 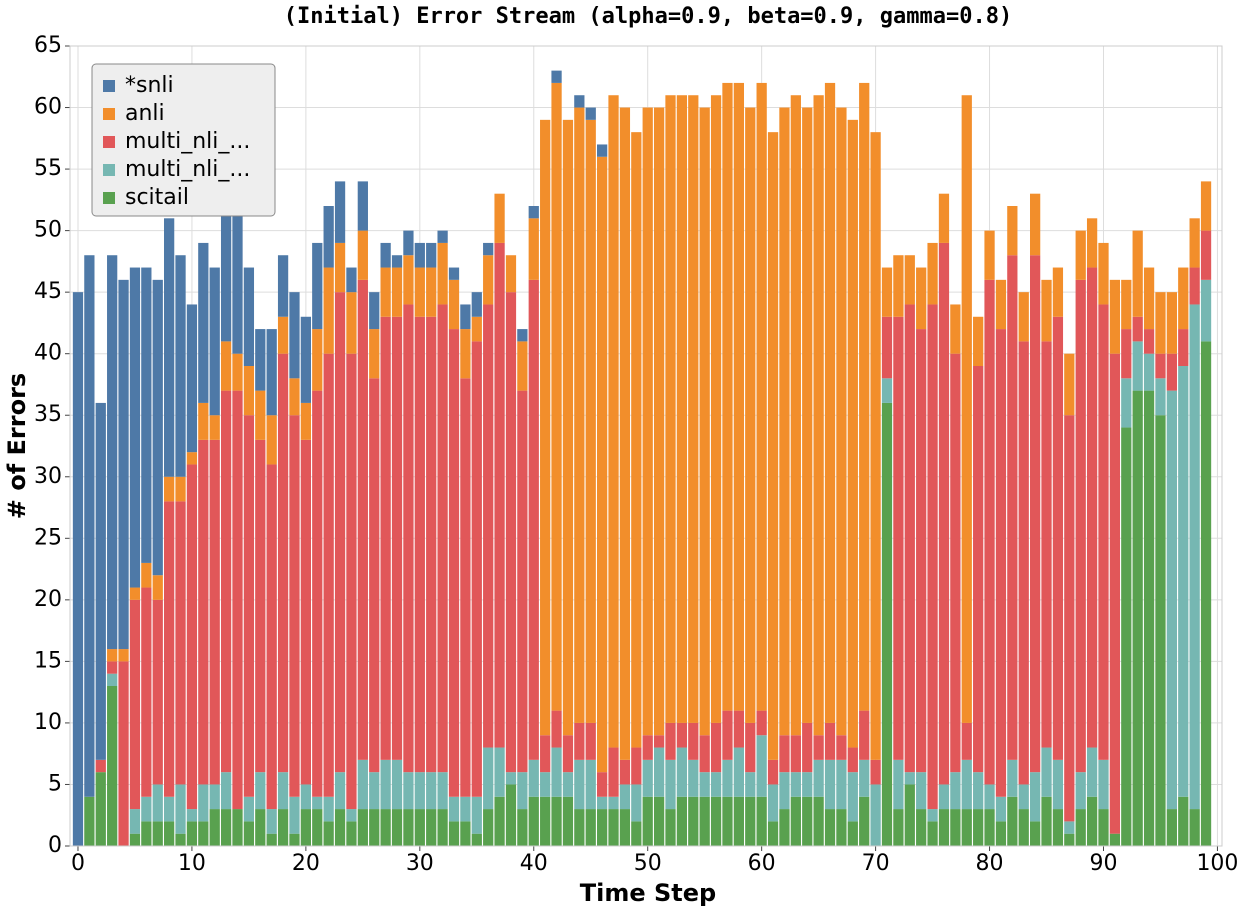 I want to click on x-tick-label: 80, so click(x=990, y=863).